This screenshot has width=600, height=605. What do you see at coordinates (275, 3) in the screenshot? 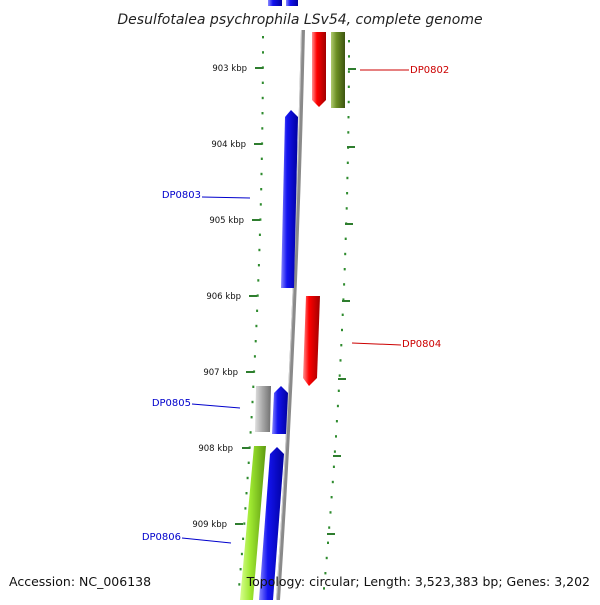
I see `gene-feature-top-partial` at bounding box center [275, 3].